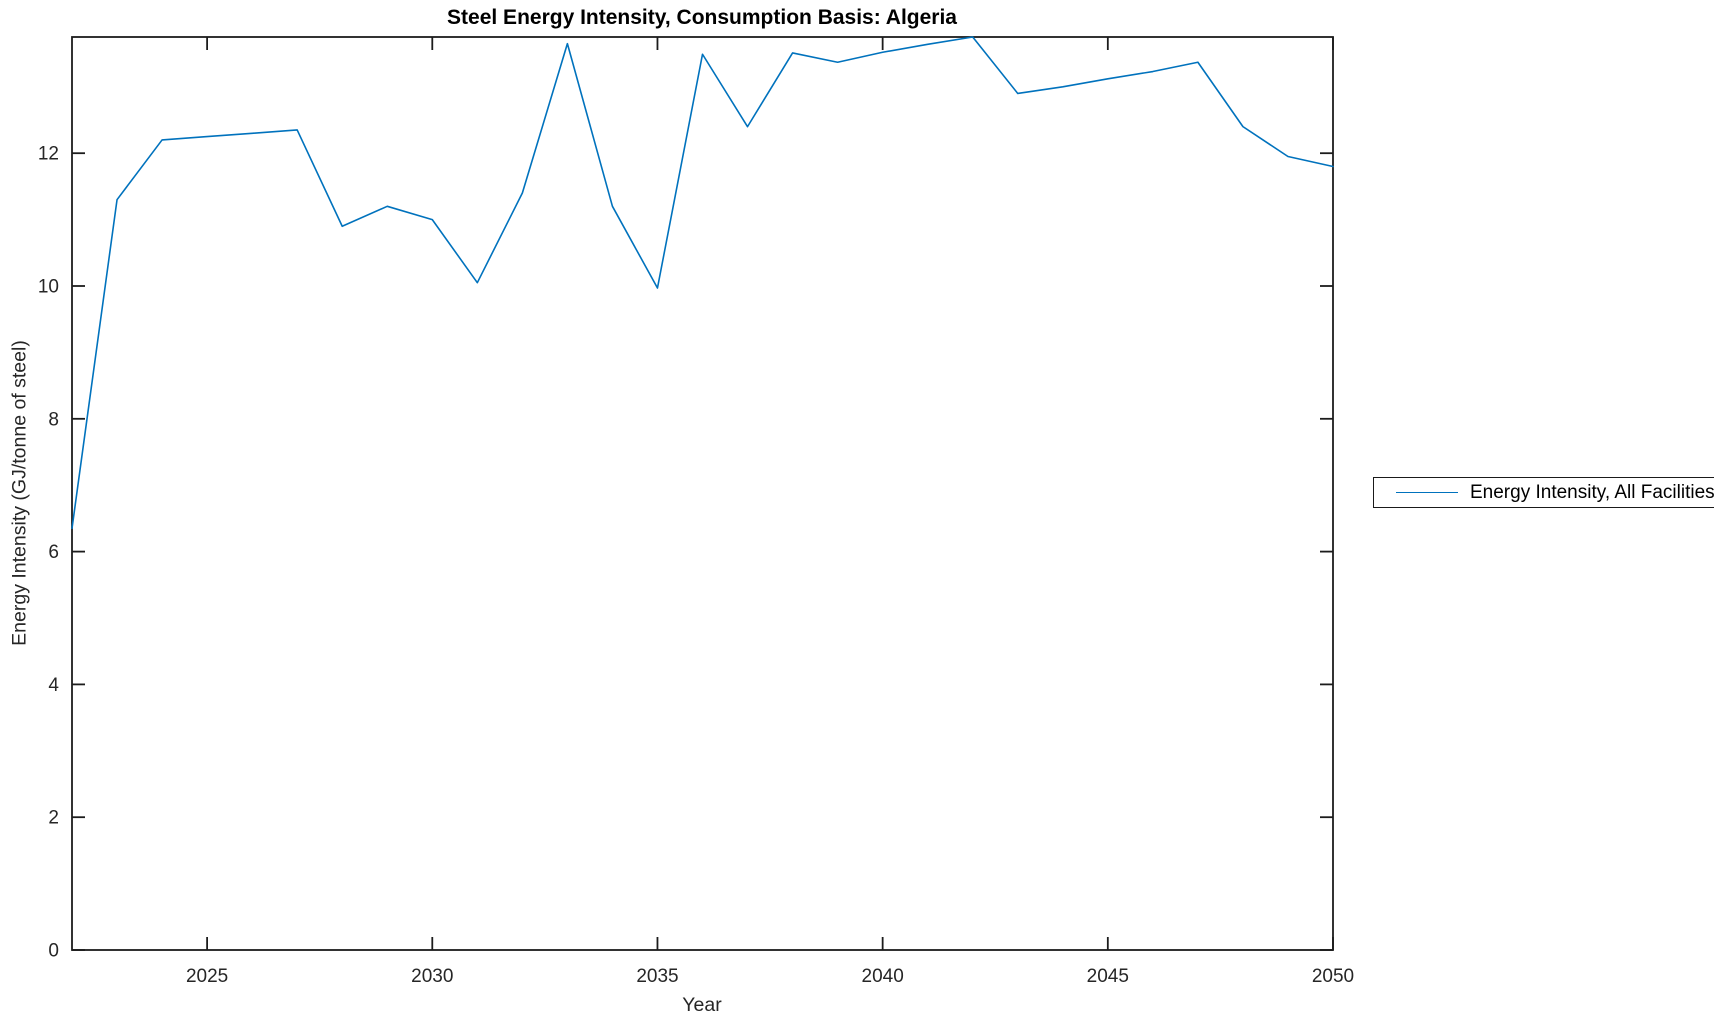 Image resolution: width=1714 pixels, height=1021 pixels. I want to click on x-tick-label: 2025, so click(207, 976).